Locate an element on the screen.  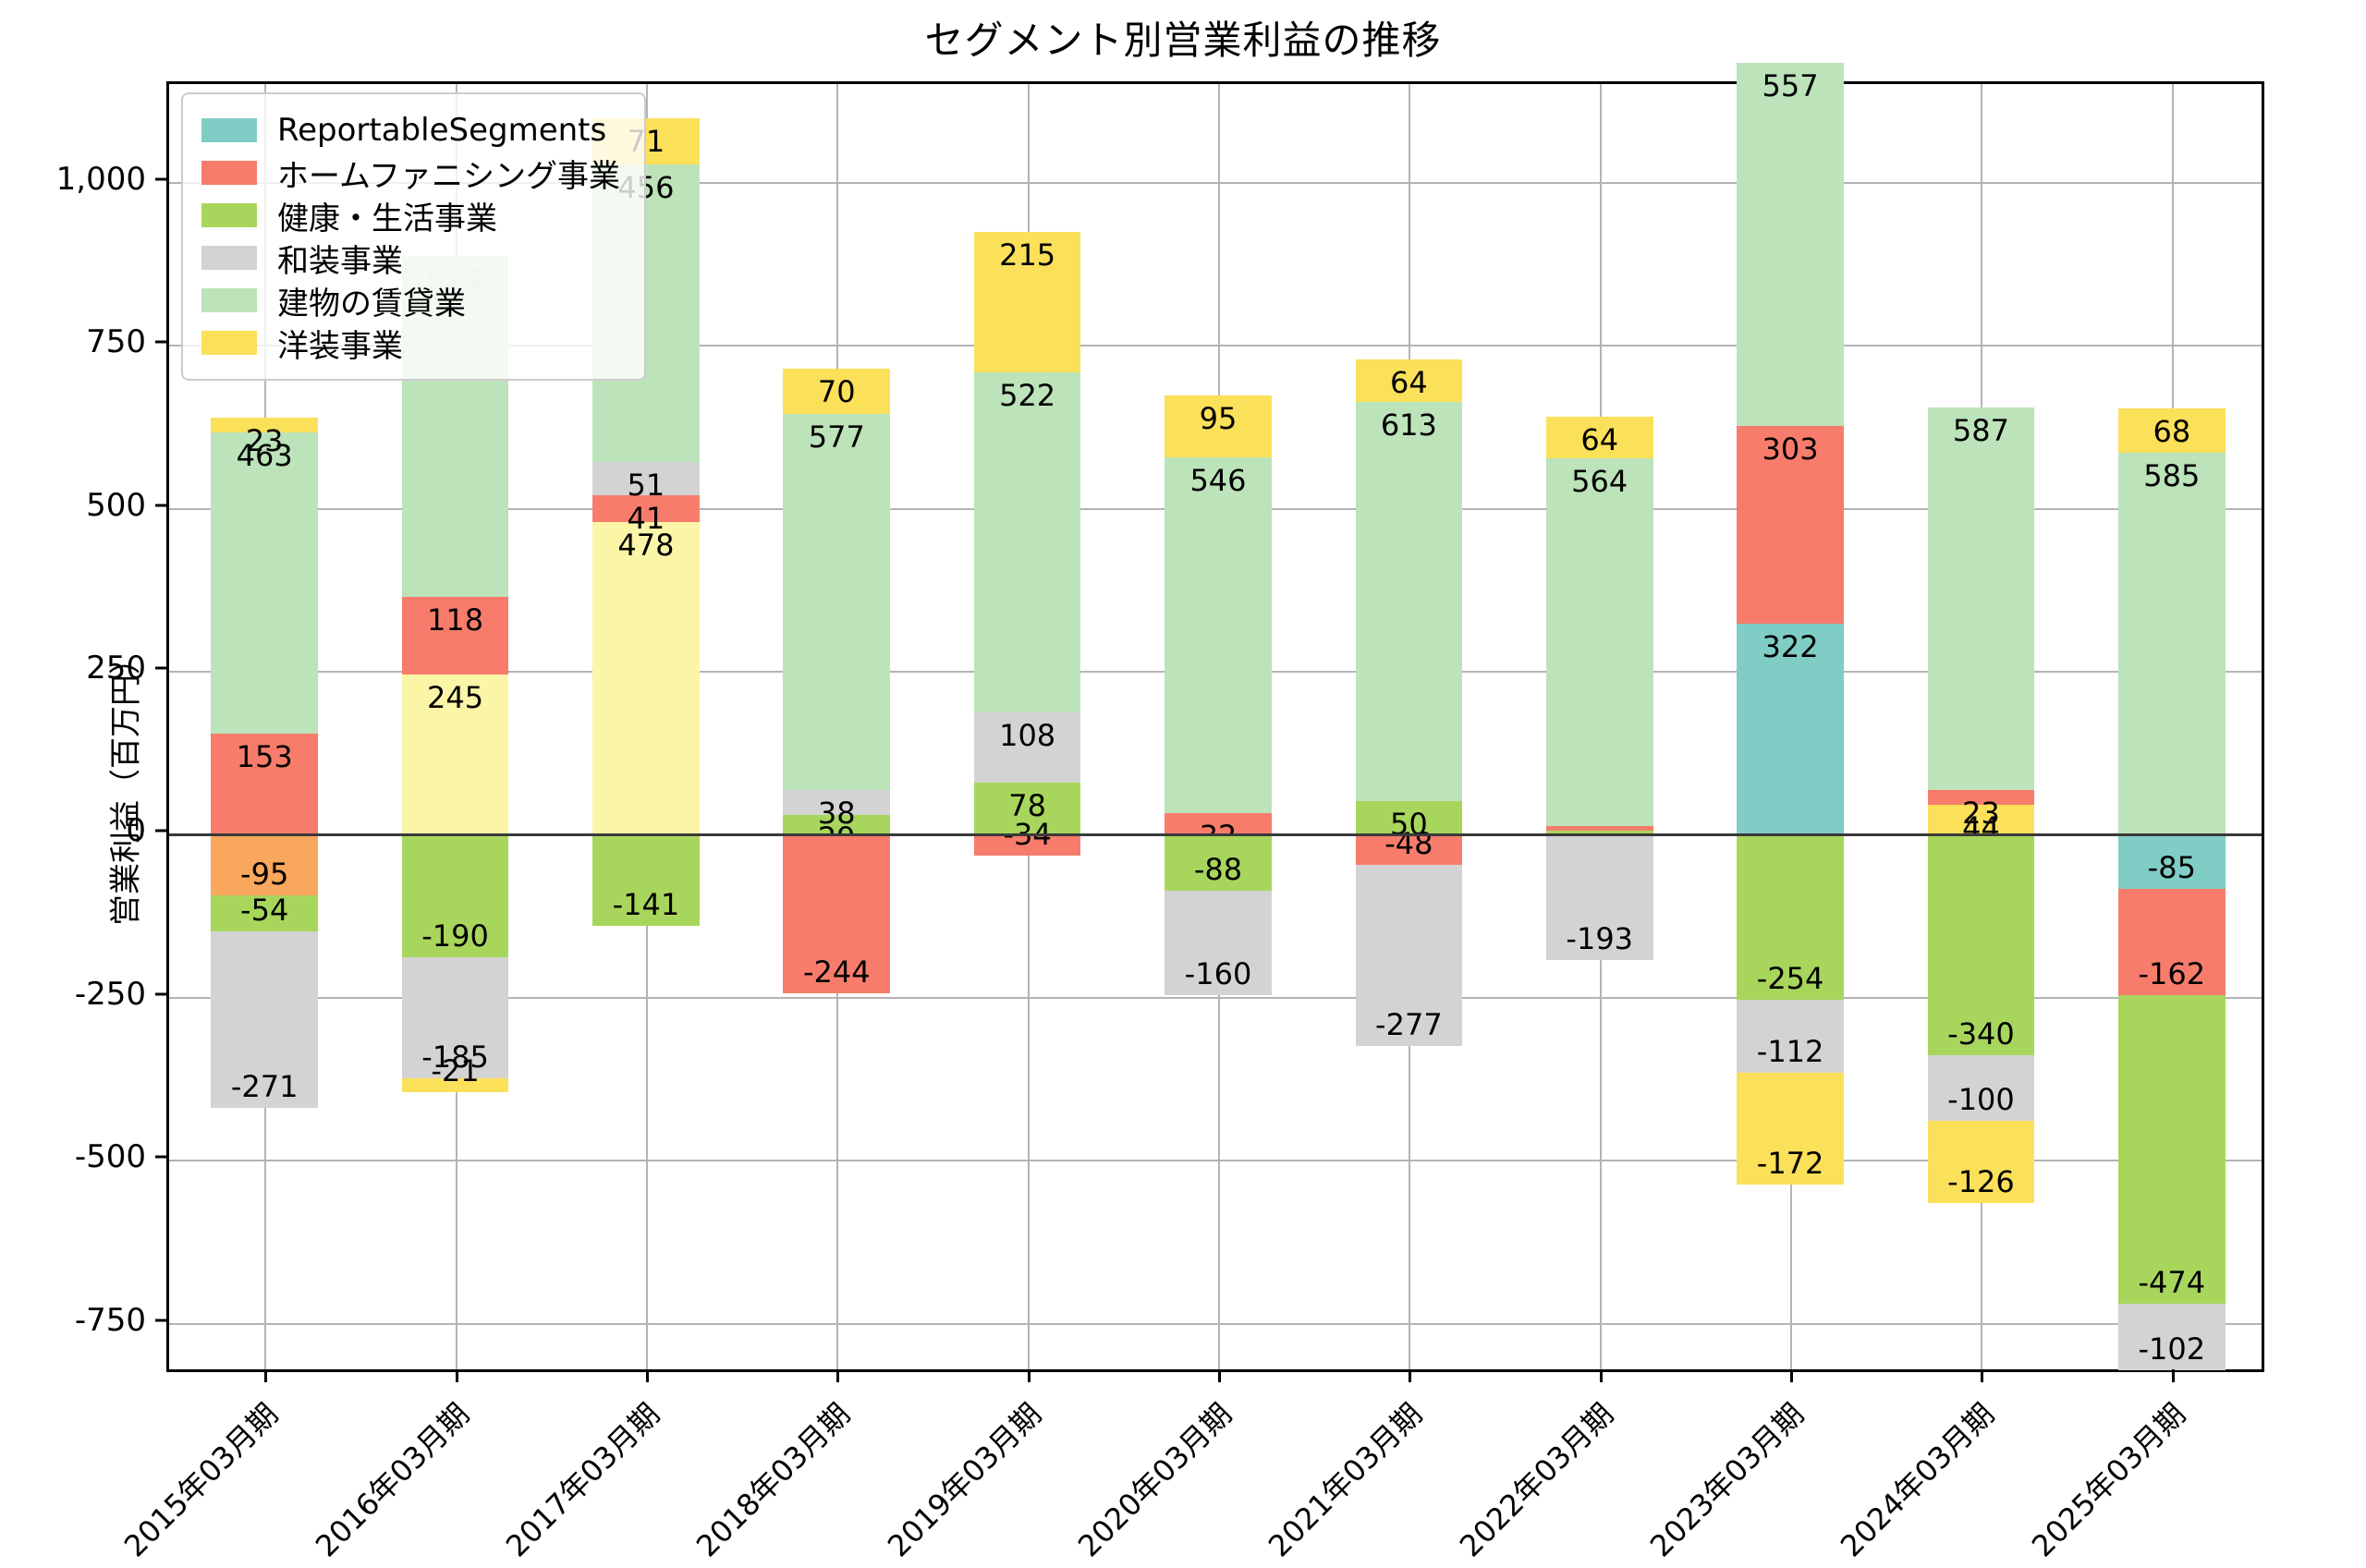
legend-item: 建物の賃貸業 is located at coordinates (410, 300).